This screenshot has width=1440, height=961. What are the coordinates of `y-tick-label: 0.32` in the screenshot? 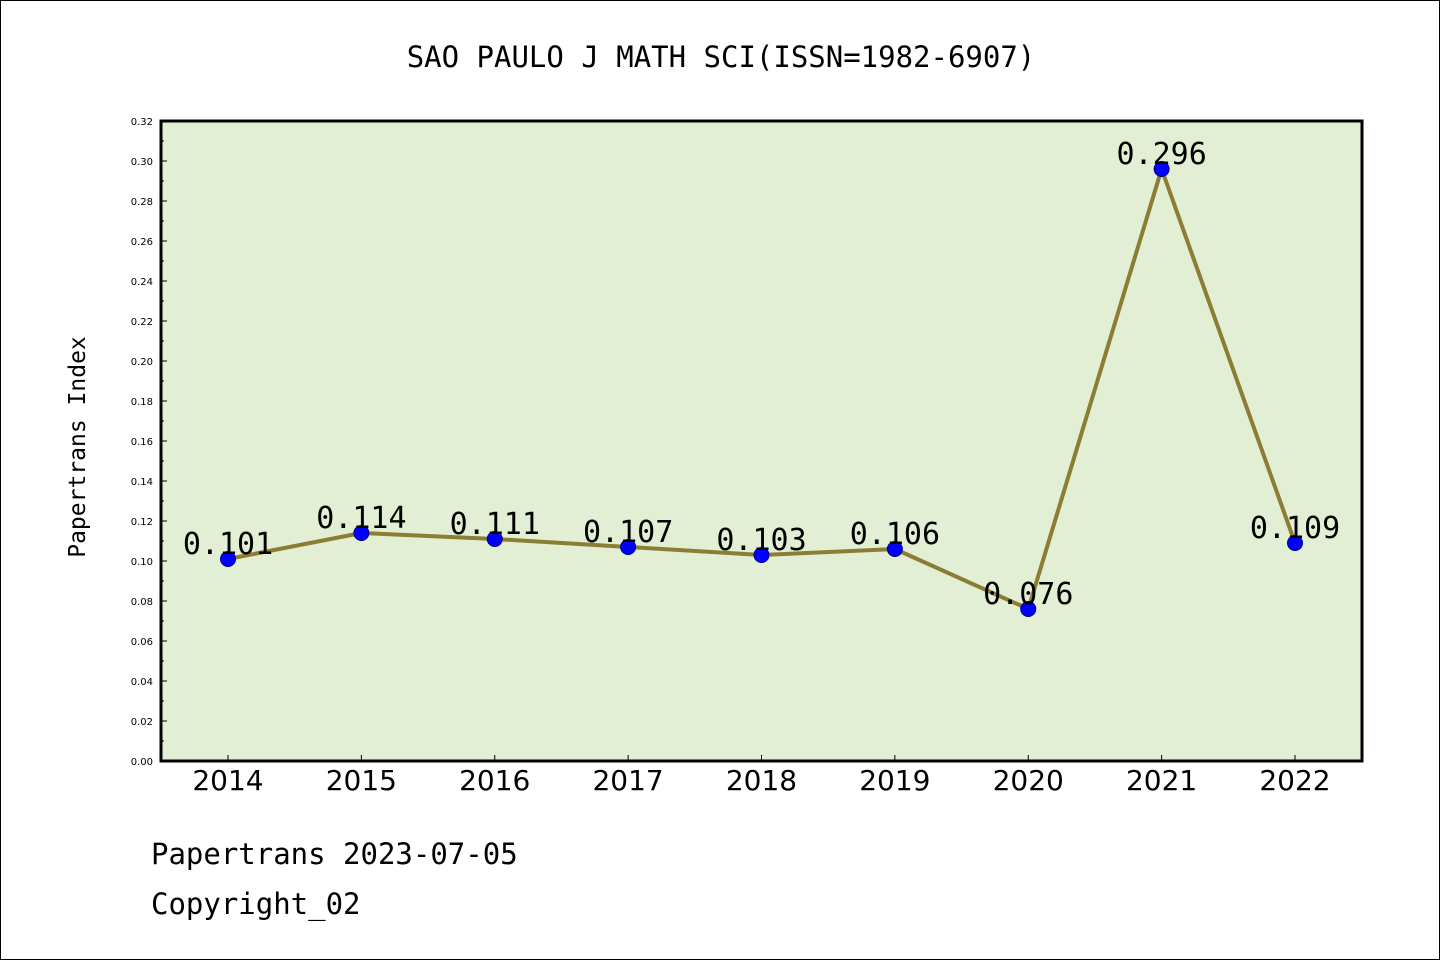 It's located at (142, 122).